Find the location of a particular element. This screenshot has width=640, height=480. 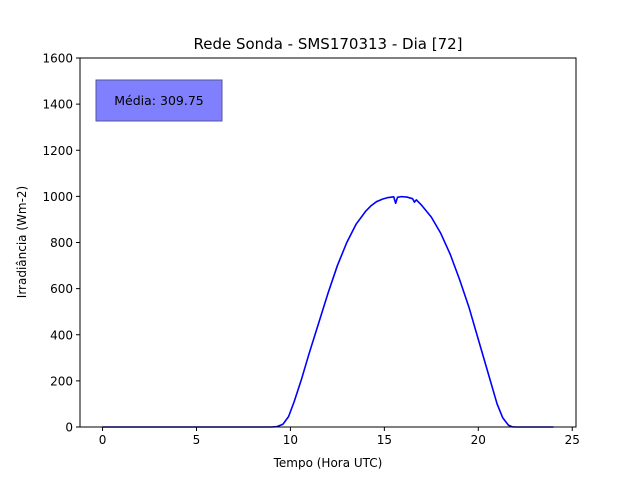

mean-annotation-text: Média: 309.75 is located at coordinates (158, 100).